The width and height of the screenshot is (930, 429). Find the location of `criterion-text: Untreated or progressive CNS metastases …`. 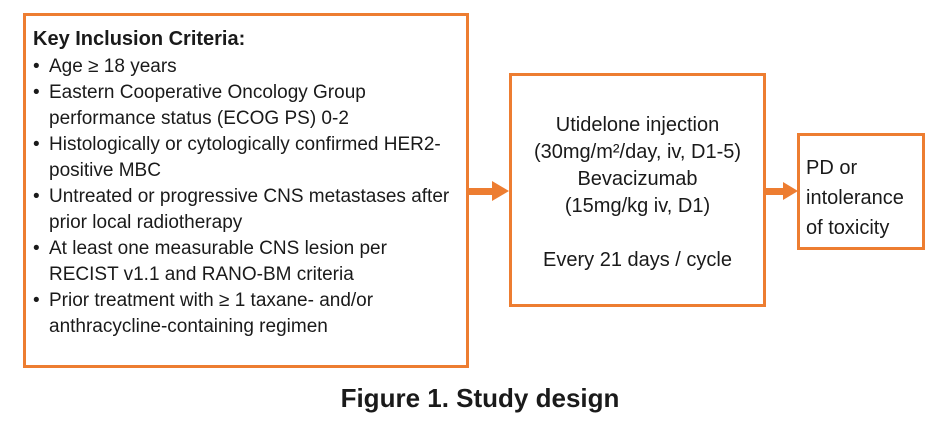

criterion-text: Untreated or progressive CNS metastases … is located at coordinates (249, 209).